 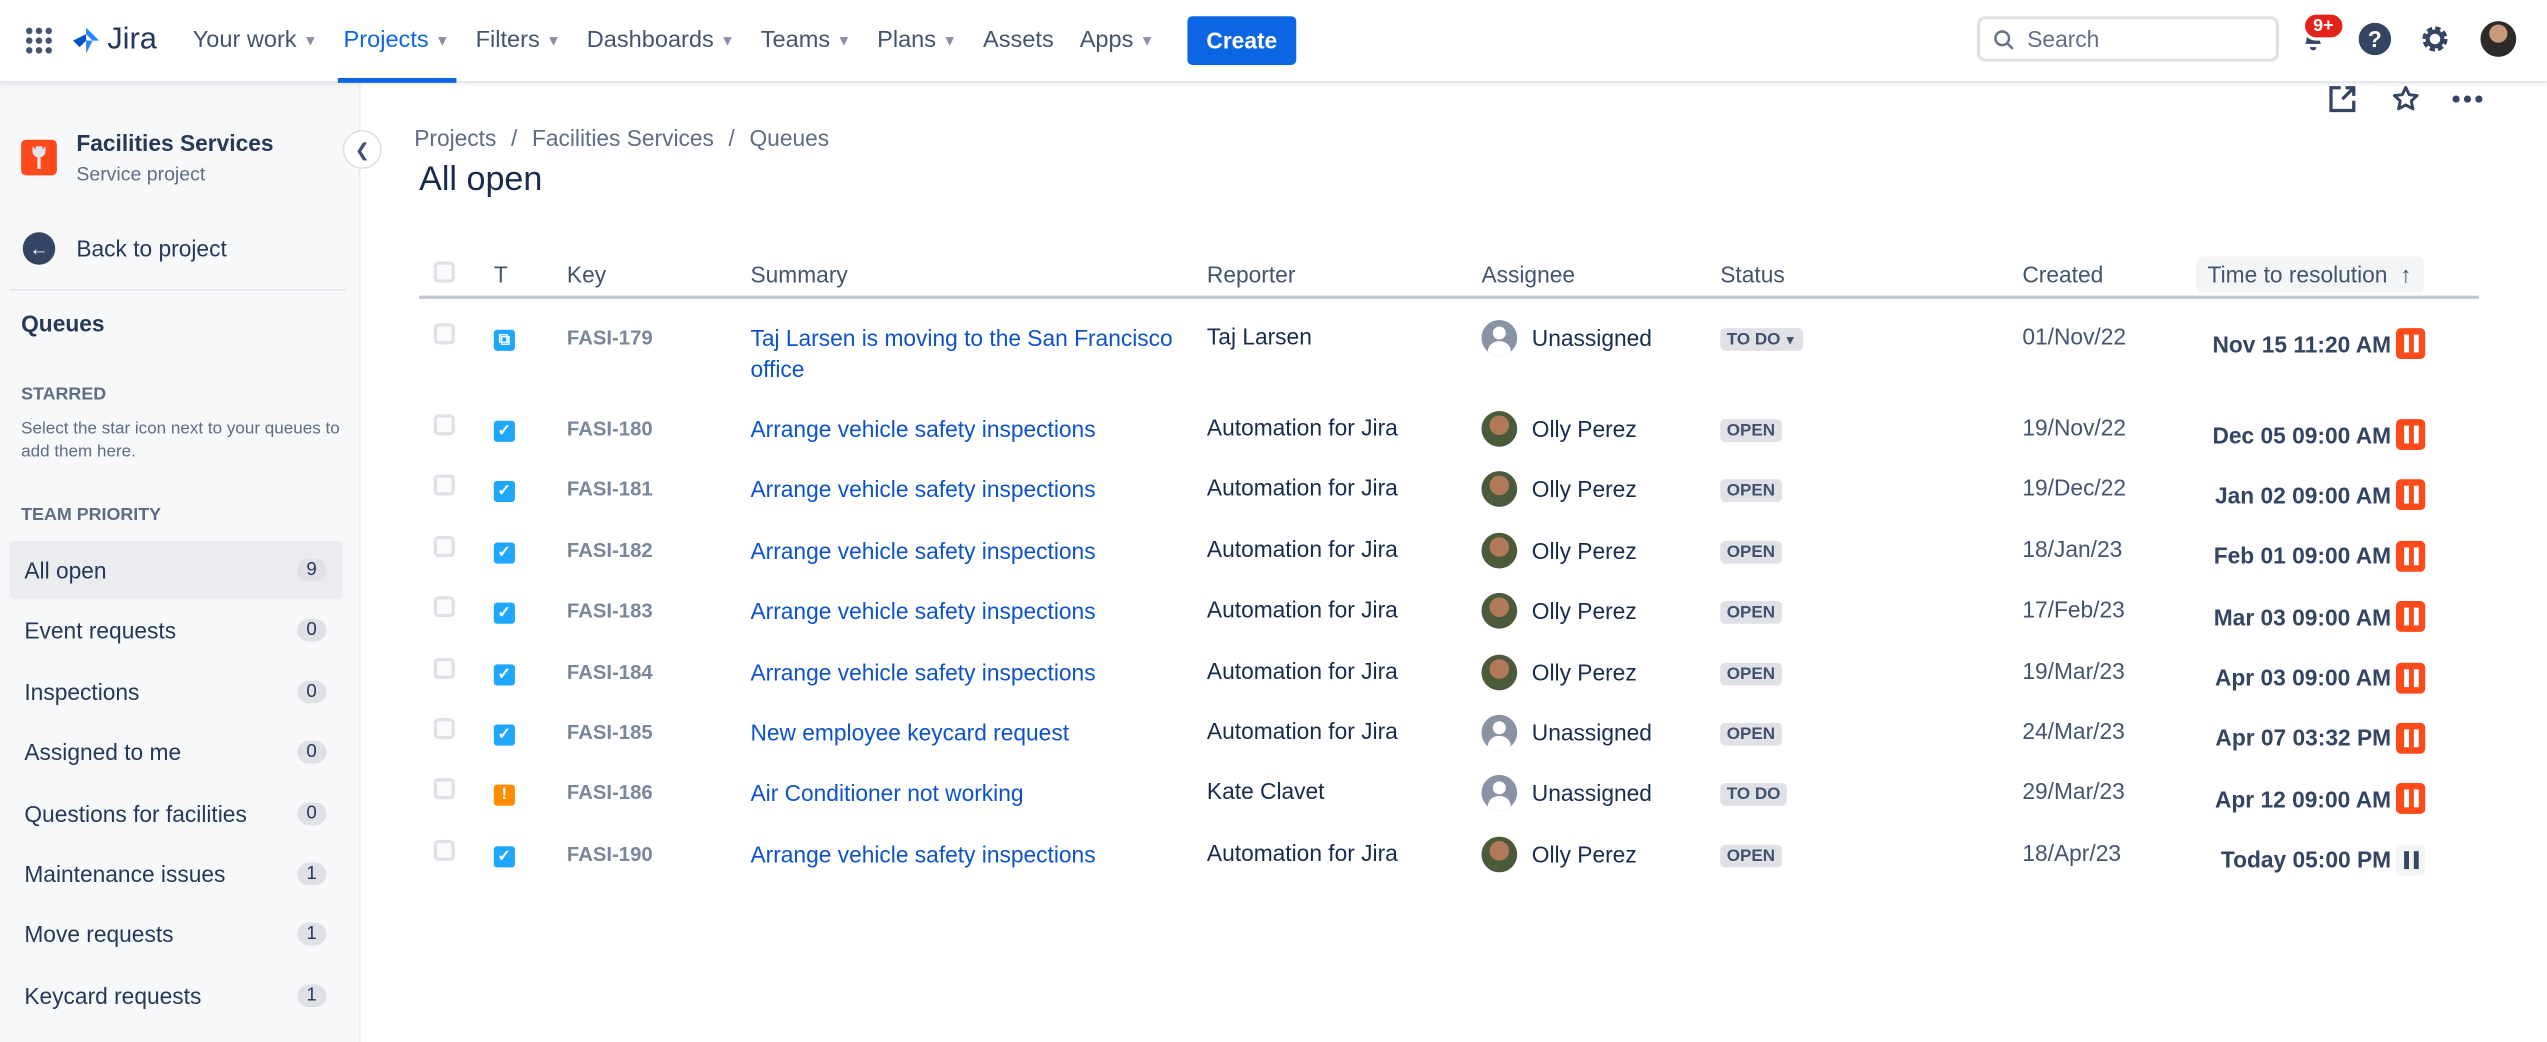 I want to click on issue-key: FASI-190, so click(x=609, y=854).